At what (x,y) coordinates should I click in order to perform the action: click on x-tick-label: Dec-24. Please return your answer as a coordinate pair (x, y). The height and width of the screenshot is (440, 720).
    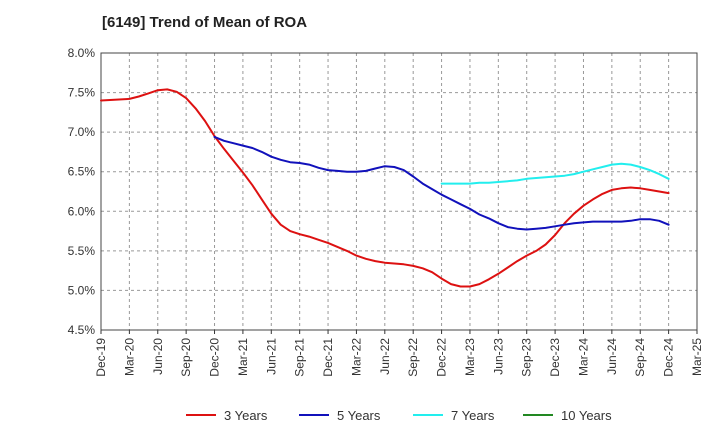
    Looking at the image, I should click on (669, 357).